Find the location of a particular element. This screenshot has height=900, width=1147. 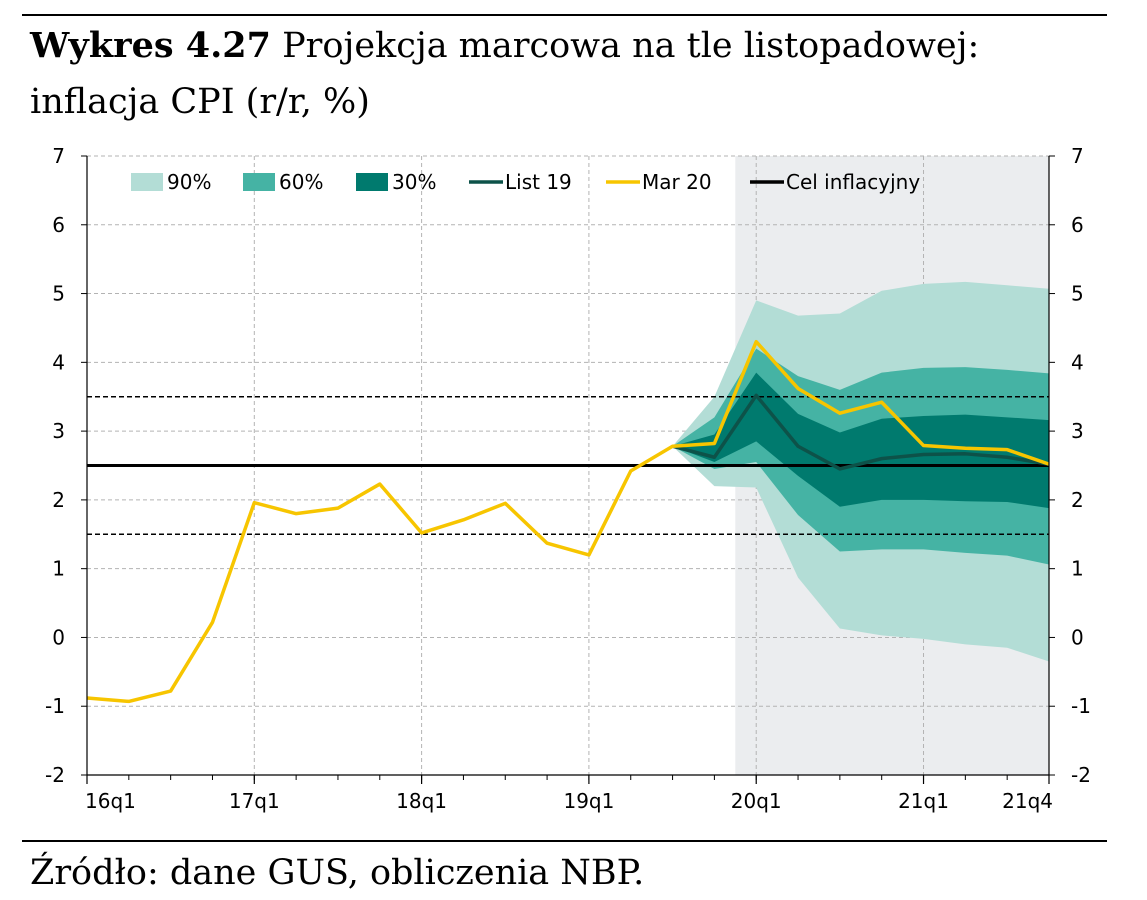

target-lines is located at coordinates (568, 465).